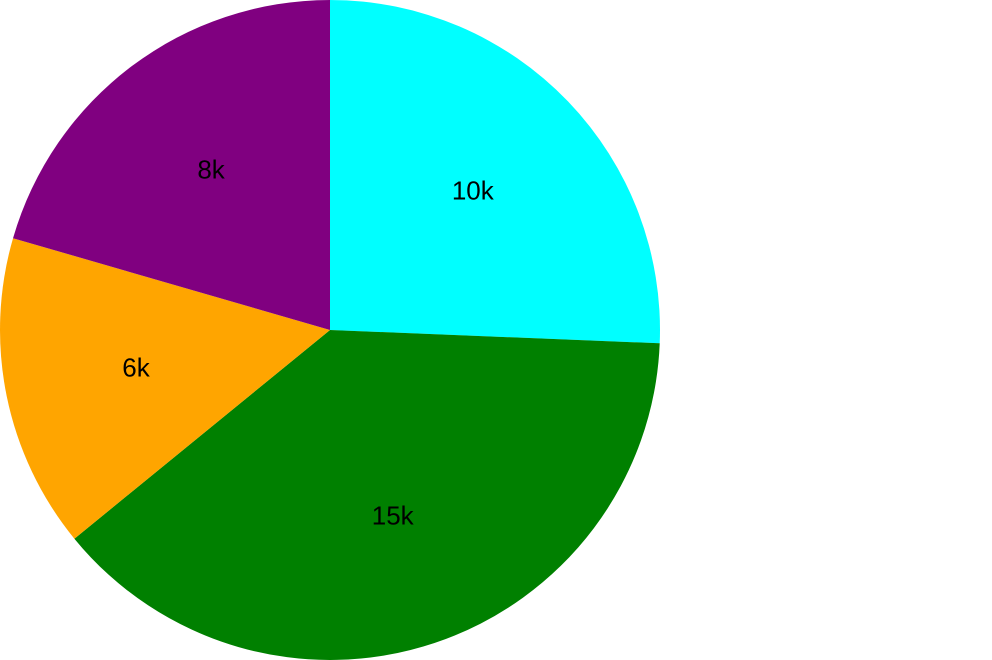 This screenshot has width=992, height=660. I want to click on slice-label-10k: 10k, so click(473, 191).